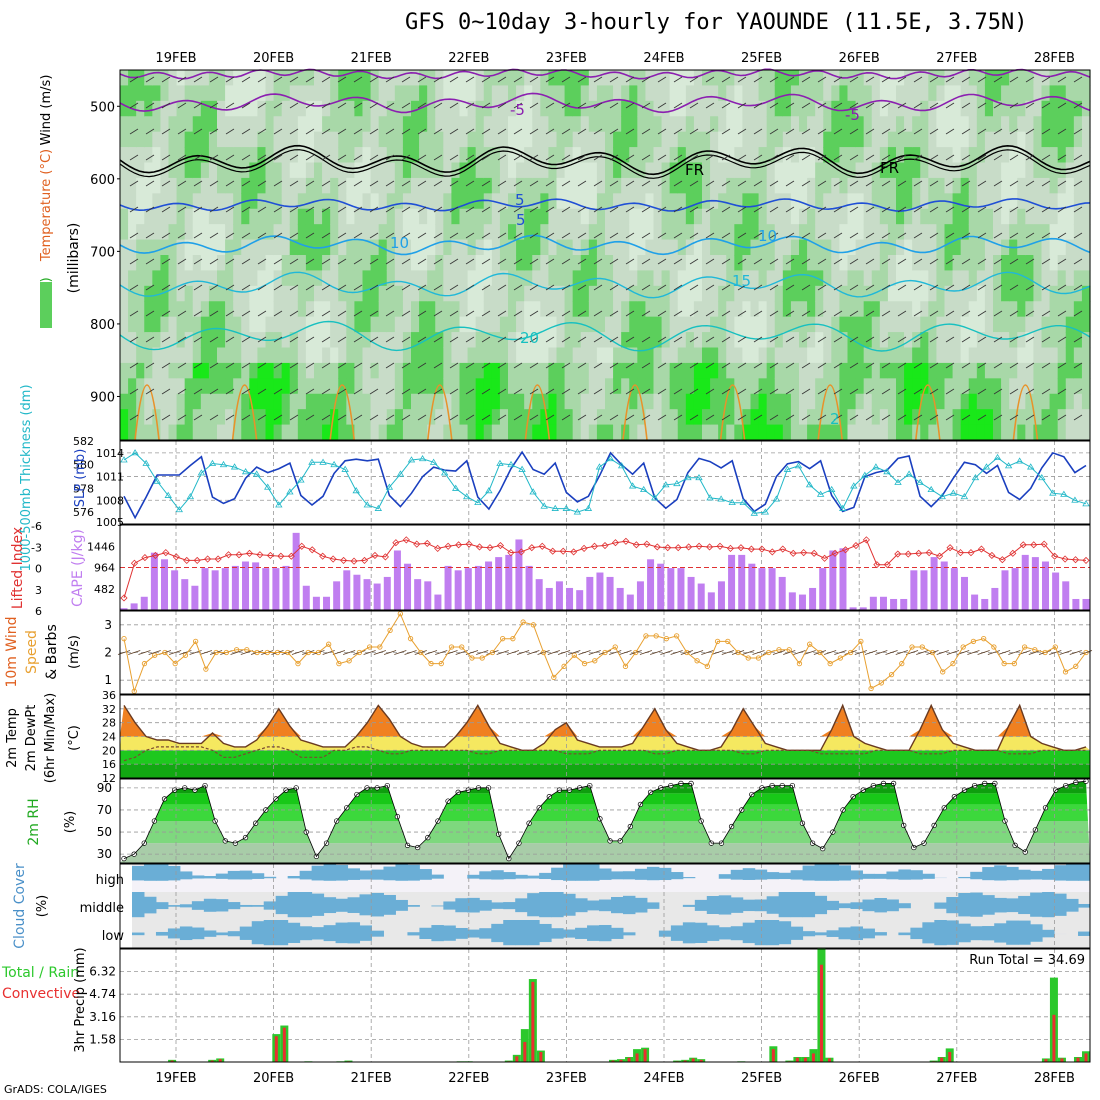 This screenshot has width=1100, height=1100. What do you see at coordinates (102, 972) in the screenshot?
I see `precip-tick-label: 6.32` at bounding box center [102, 972].